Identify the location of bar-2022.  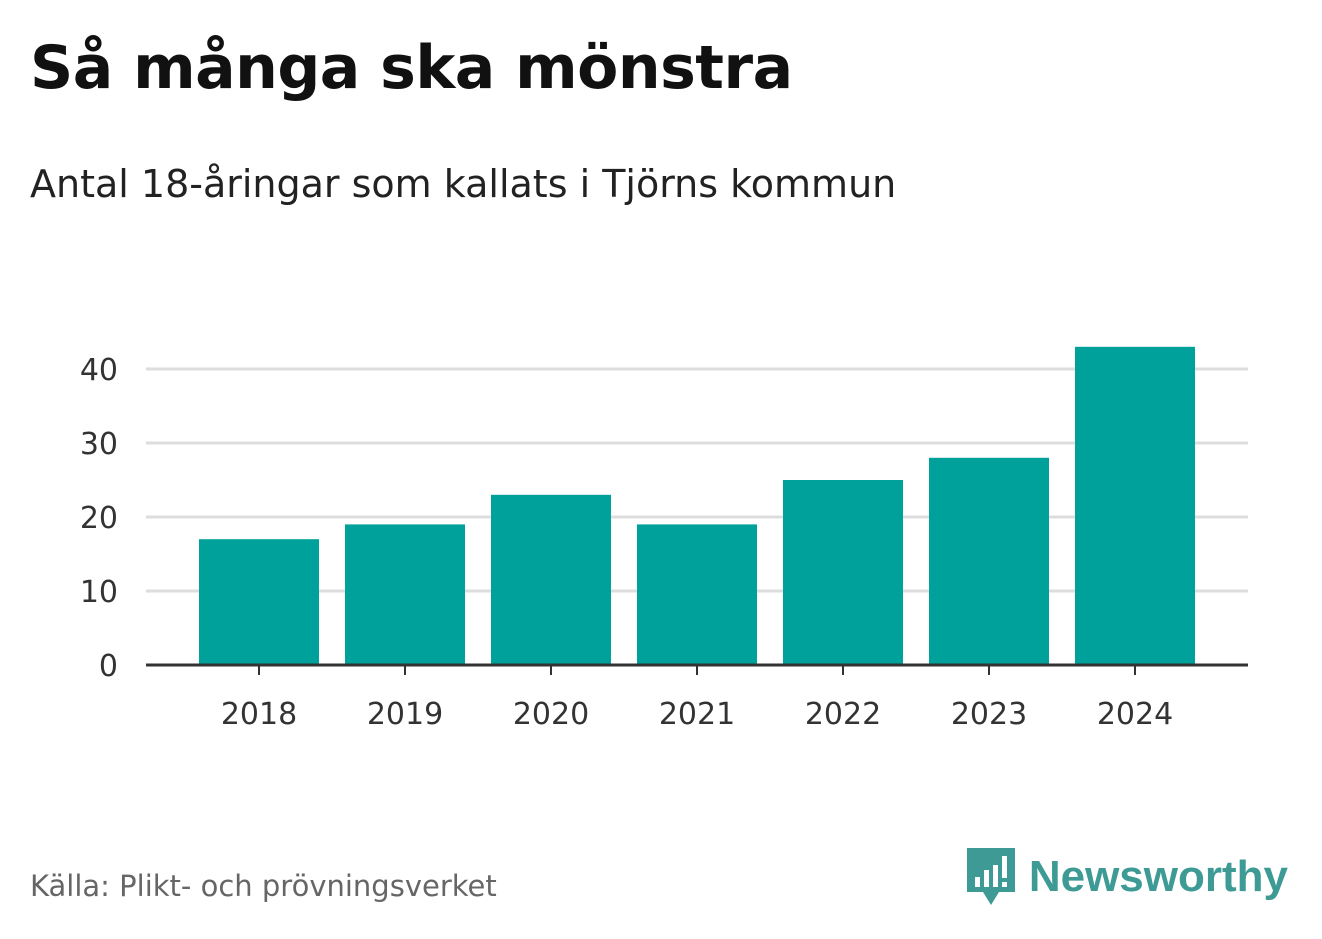
(843, 572).